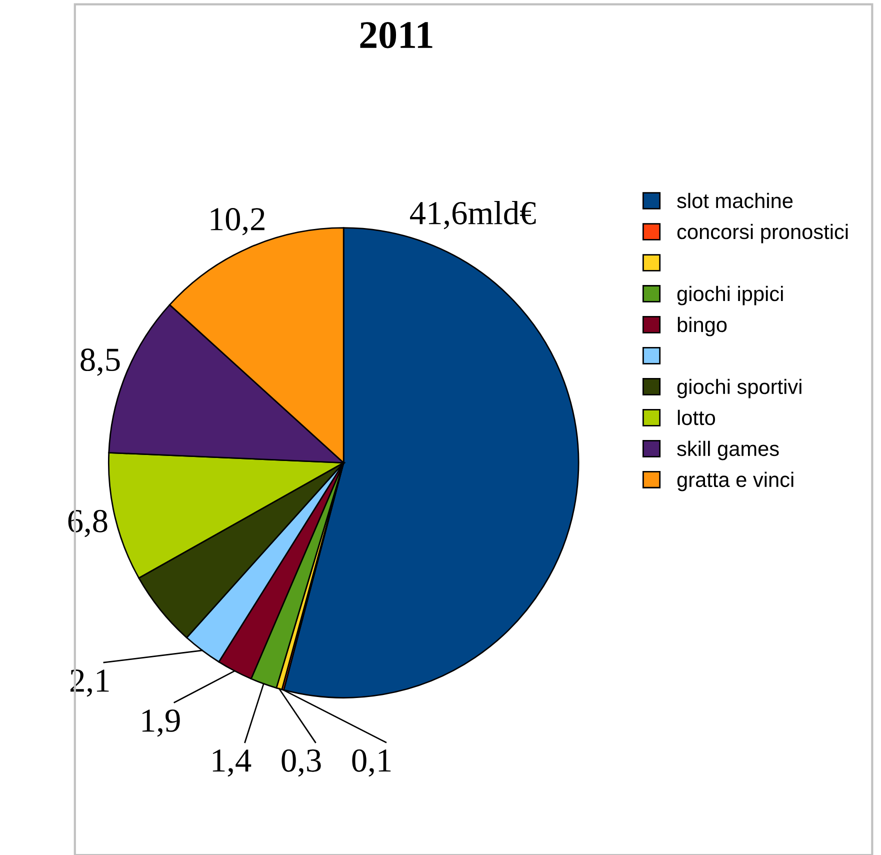 The height and width of the screenshot is (855, 881). I want to click on legend-label: slot machine, so click(735, 200).